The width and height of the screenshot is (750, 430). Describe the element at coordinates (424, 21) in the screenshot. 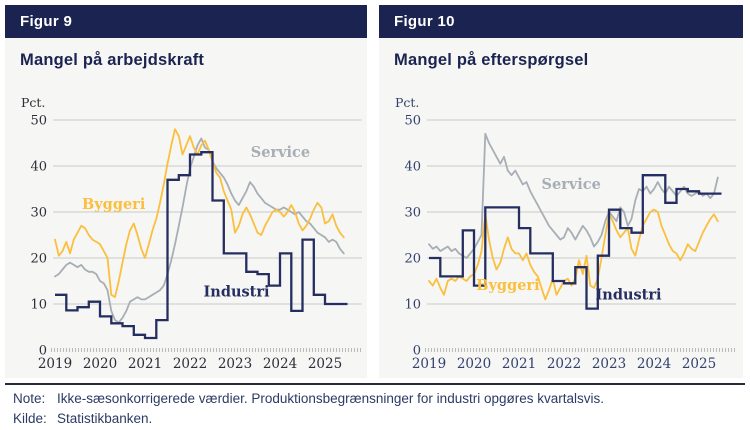

I see `figure-number: Figur 10` at that location.